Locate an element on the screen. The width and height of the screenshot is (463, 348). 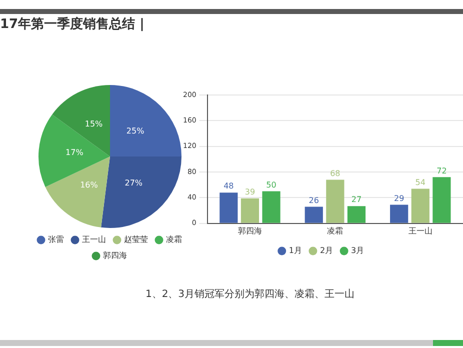
legend-label: 凌霜 is located at coordinates (174, 239).